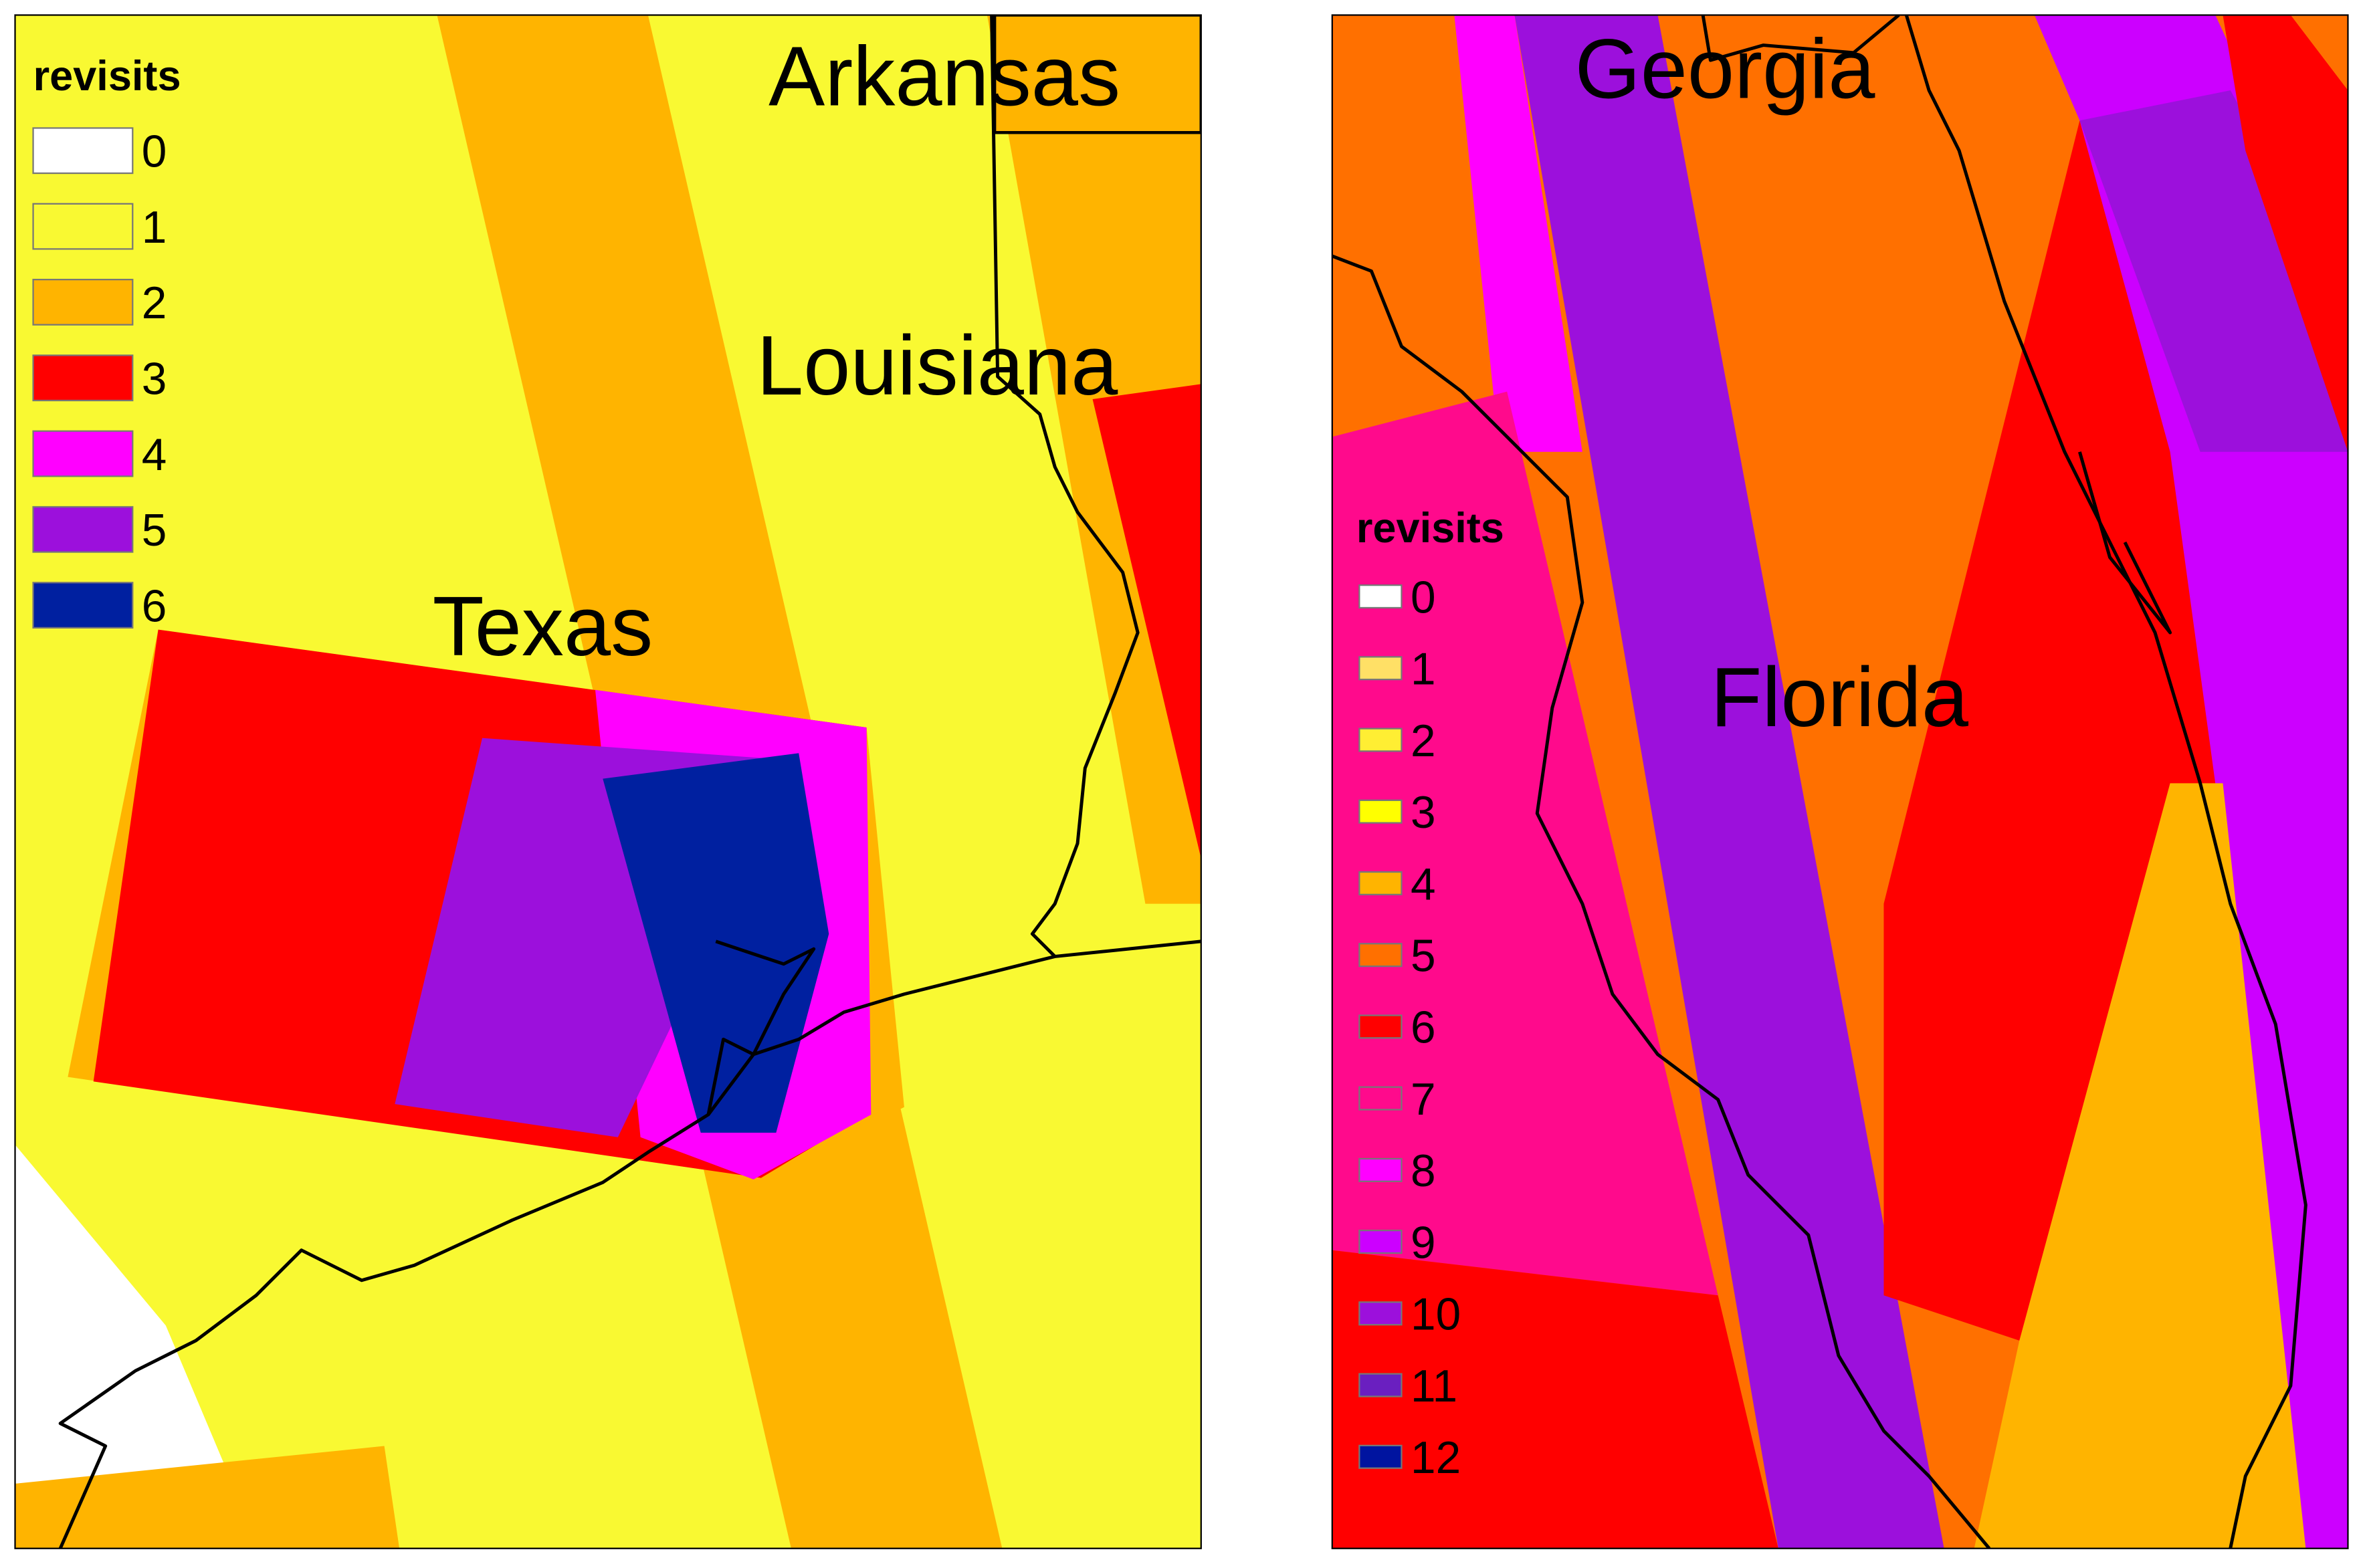 Image resolution: width=2363 pixels, height=1568 pixels. I want to click on state-label: Texas, so click(543, 626).